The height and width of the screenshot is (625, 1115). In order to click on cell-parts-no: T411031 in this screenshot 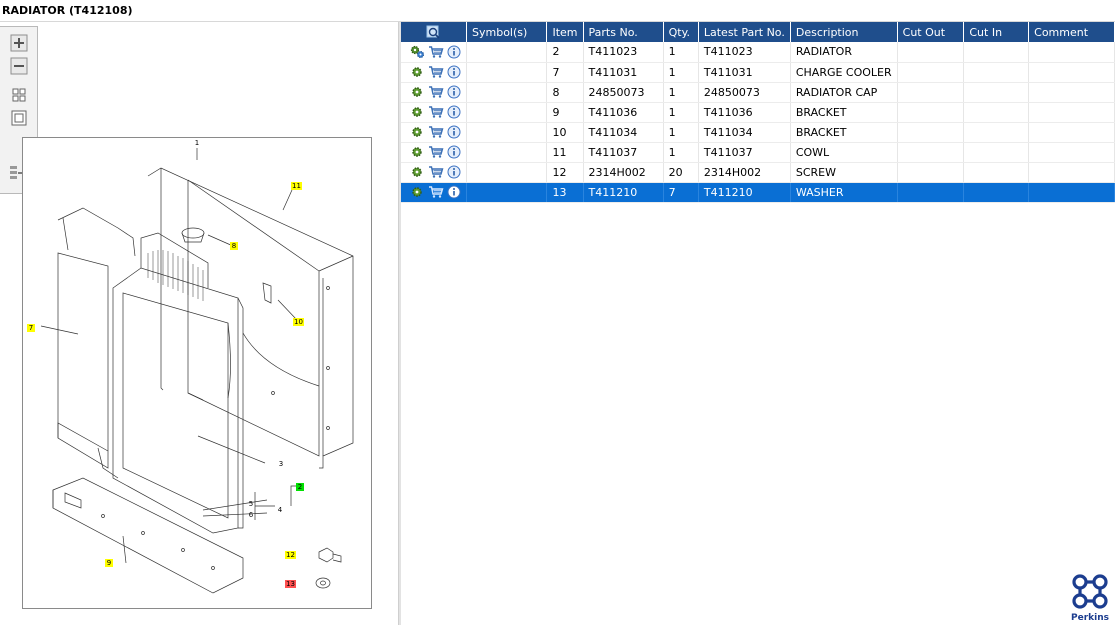, I will do `click(623, 72)`.